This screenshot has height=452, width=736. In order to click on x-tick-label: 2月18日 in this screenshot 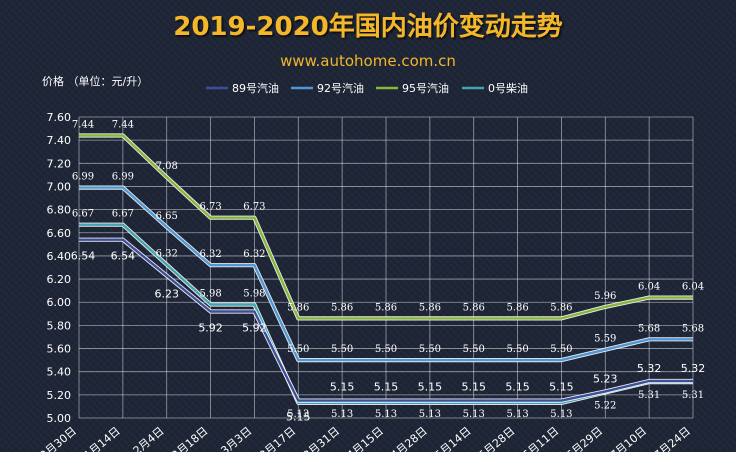, I will do `click(189, 438)`.